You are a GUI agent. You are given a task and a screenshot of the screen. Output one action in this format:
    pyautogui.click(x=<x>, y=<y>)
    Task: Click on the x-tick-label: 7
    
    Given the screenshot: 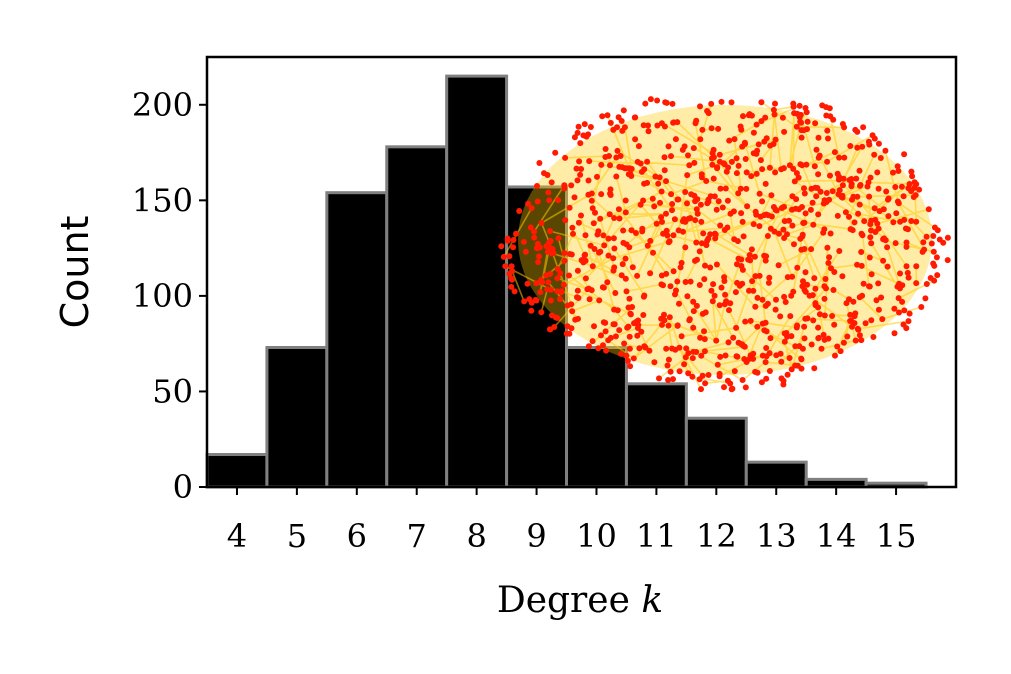 What is the action you would take?
    pyautogui.click(x=417, y=536)
    